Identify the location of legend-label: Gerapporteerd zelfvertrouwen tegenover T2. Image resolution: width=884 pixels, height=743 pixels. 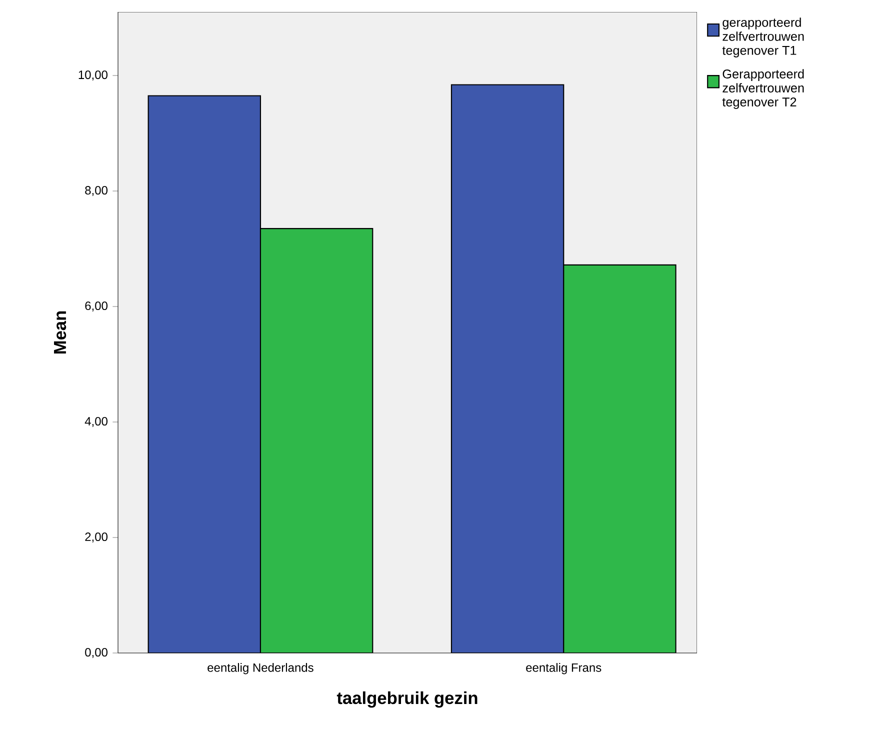
(763, 89).